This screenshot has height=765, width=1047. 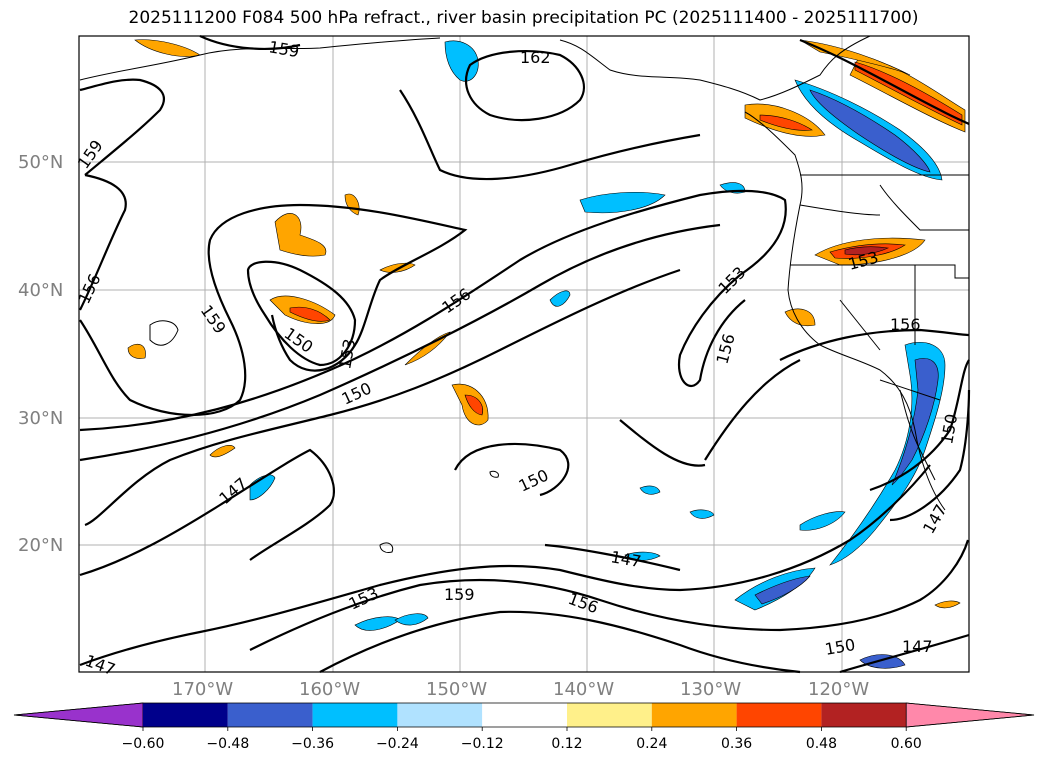 What do you see at coordinates (821, 744) in the screenshot?
I see `colorbar-tick-label: 0.48` at bounding box center [821, 744].